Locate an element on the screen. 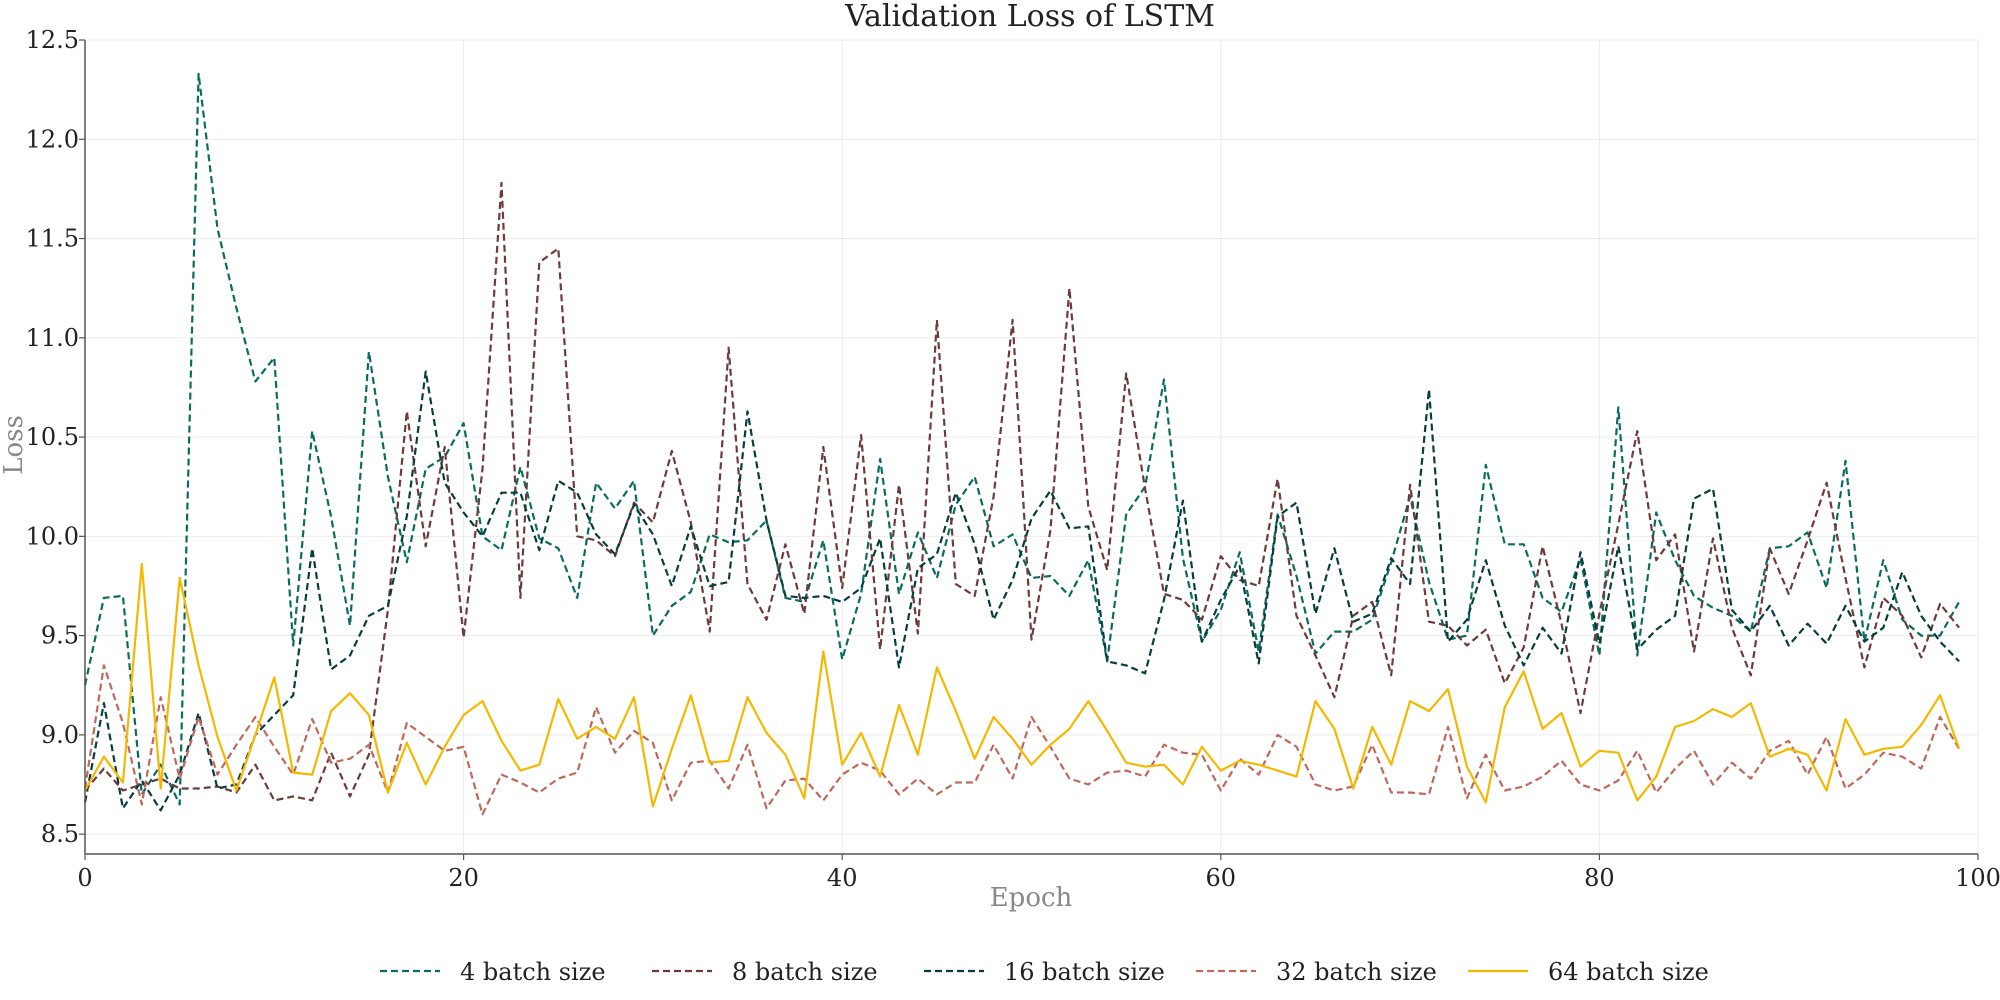 This screenshot has width=2000, height=1000. y-tick-label: 11.0 is located at coordinates (52, 338).